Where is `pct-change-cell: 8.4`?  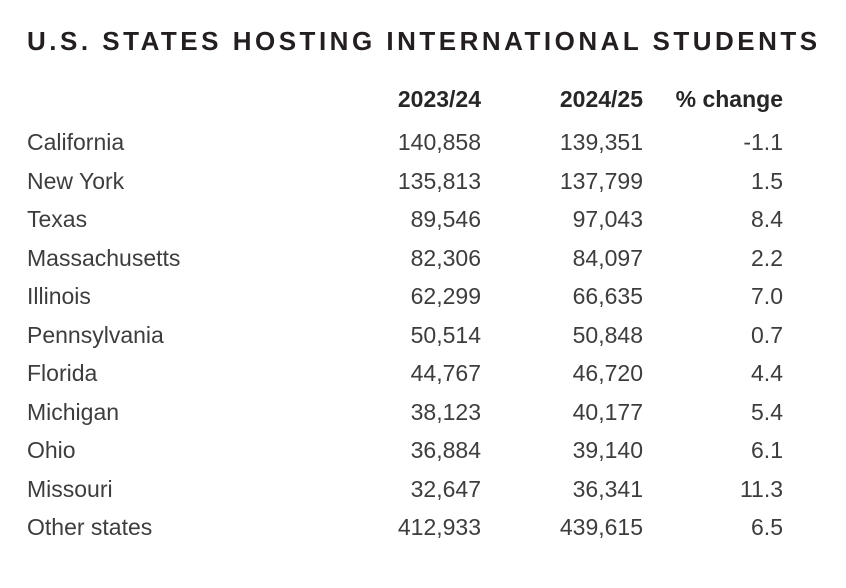 pct-change-cell: 8.4 is located at coordinates (767, 219).